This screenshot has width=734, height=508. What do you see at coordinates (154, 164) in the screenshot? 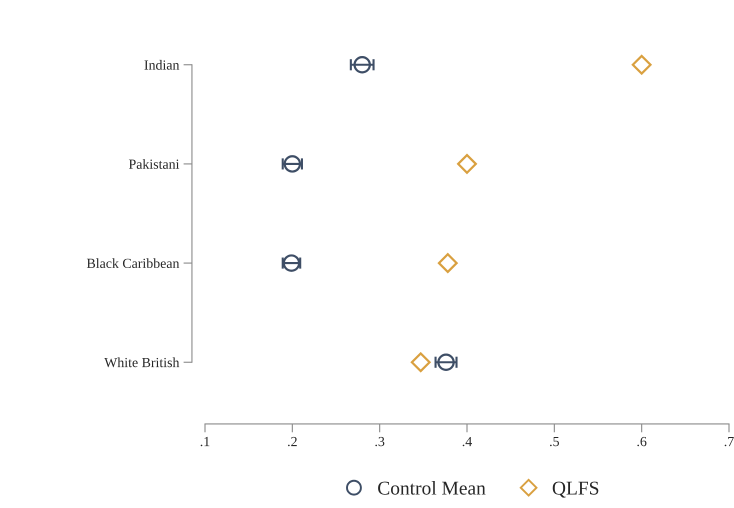
I see `y-tick-label: Pakistani` at bounding box center [154, 164].